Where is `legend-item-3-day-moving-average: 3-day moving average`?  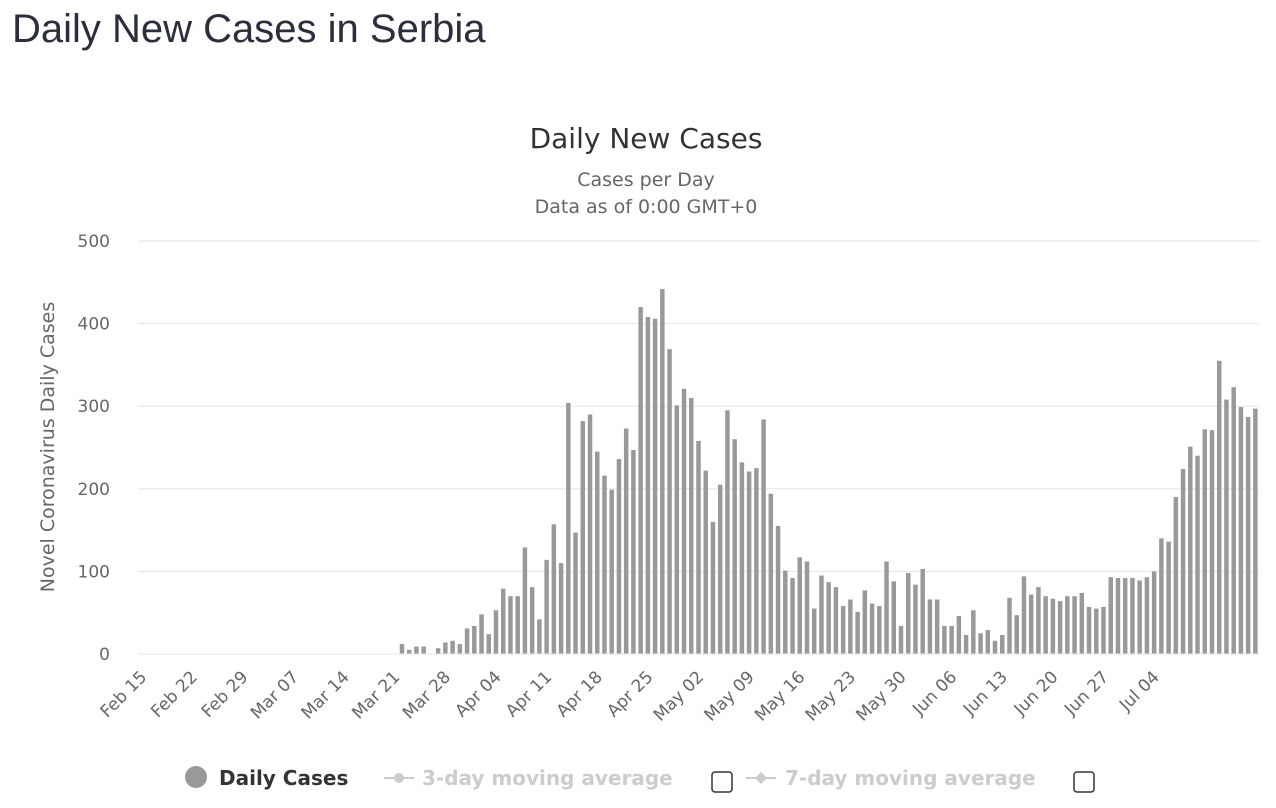 legend-item-3-day-moving-average: 3-day moving average is located at coordinates (528, 778).